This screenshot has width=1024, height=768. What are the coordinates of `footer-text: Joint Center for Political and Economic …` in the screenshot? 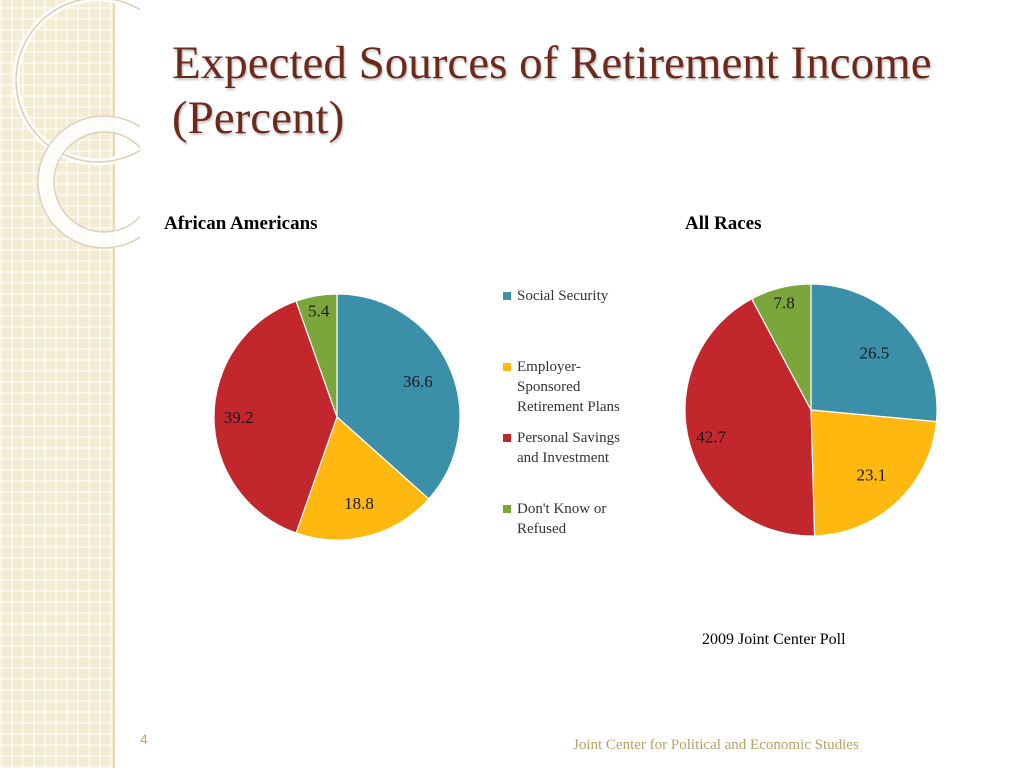 It's located at (716, 745).